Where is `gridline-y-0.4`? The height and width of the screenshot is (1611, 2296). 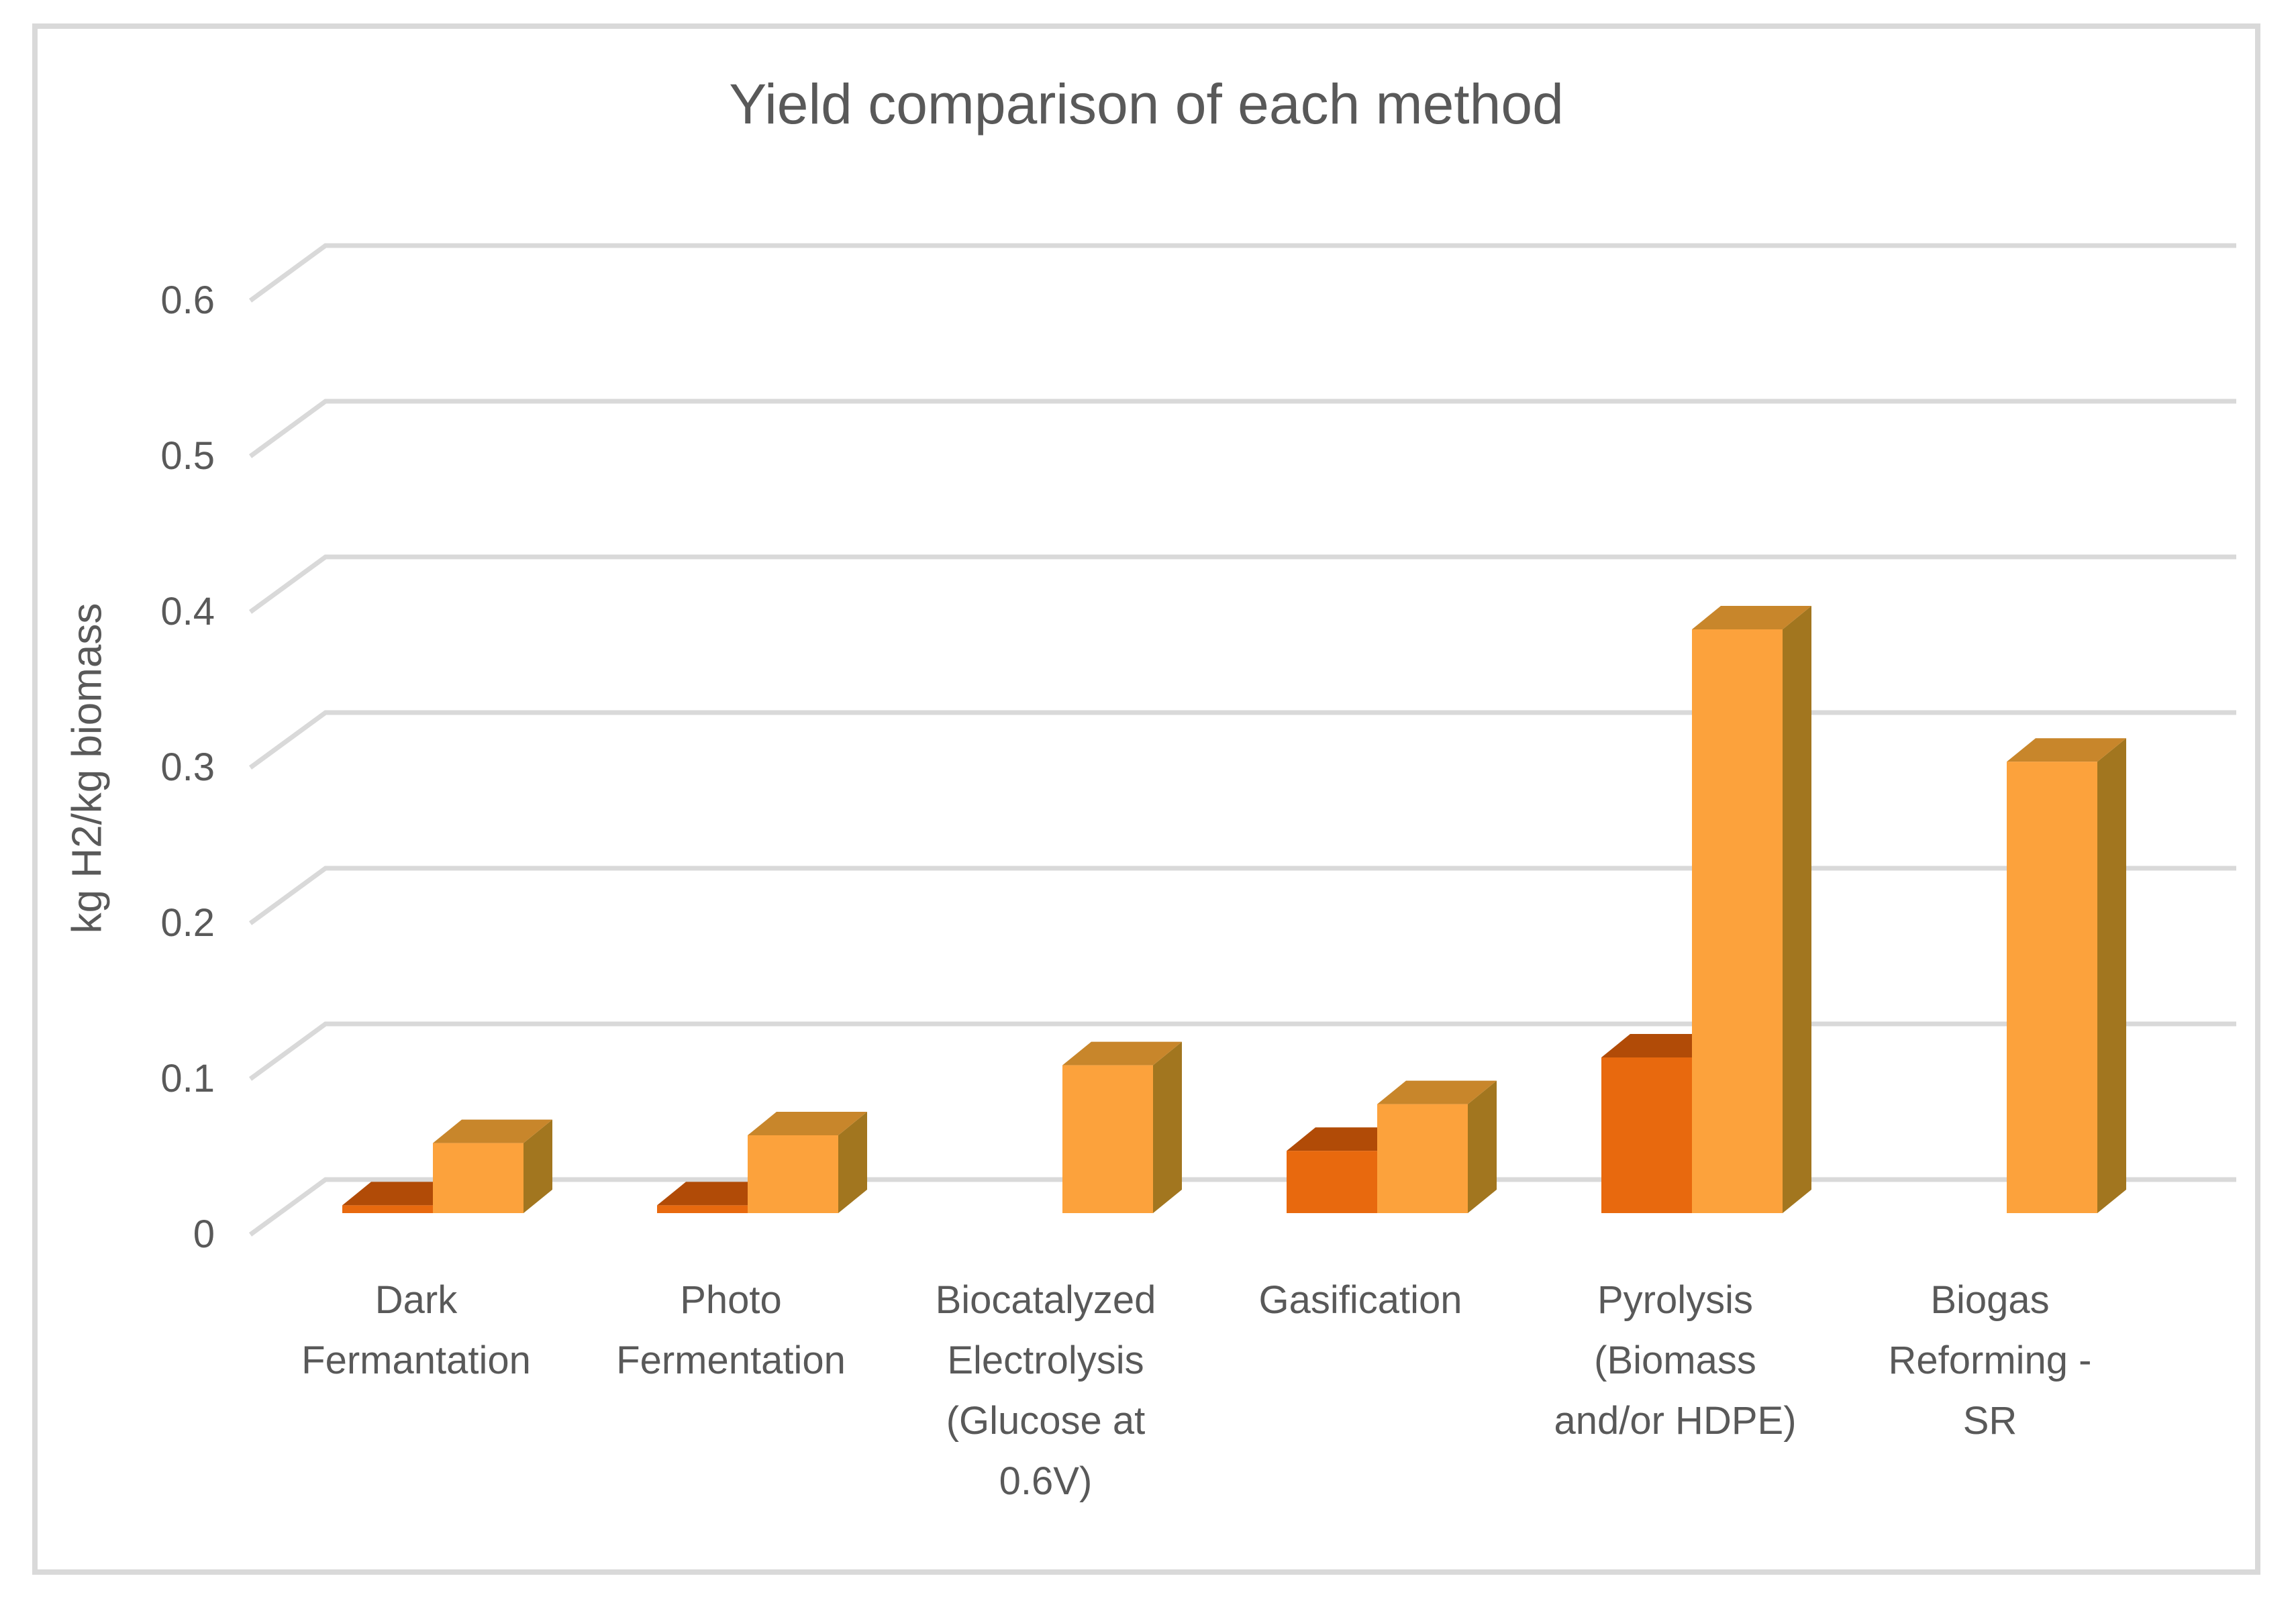 gridline-y-0.4 is located at coordinates (1242, 584).